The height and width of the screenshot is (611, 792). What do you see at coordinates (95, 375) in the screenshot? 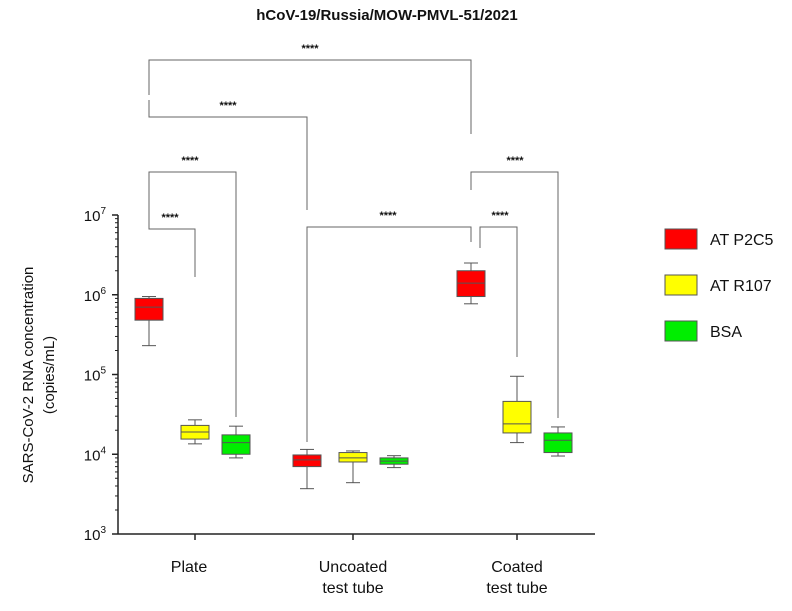
I see `y-tick-label: 10⁵` at bounding box center [95, 375].